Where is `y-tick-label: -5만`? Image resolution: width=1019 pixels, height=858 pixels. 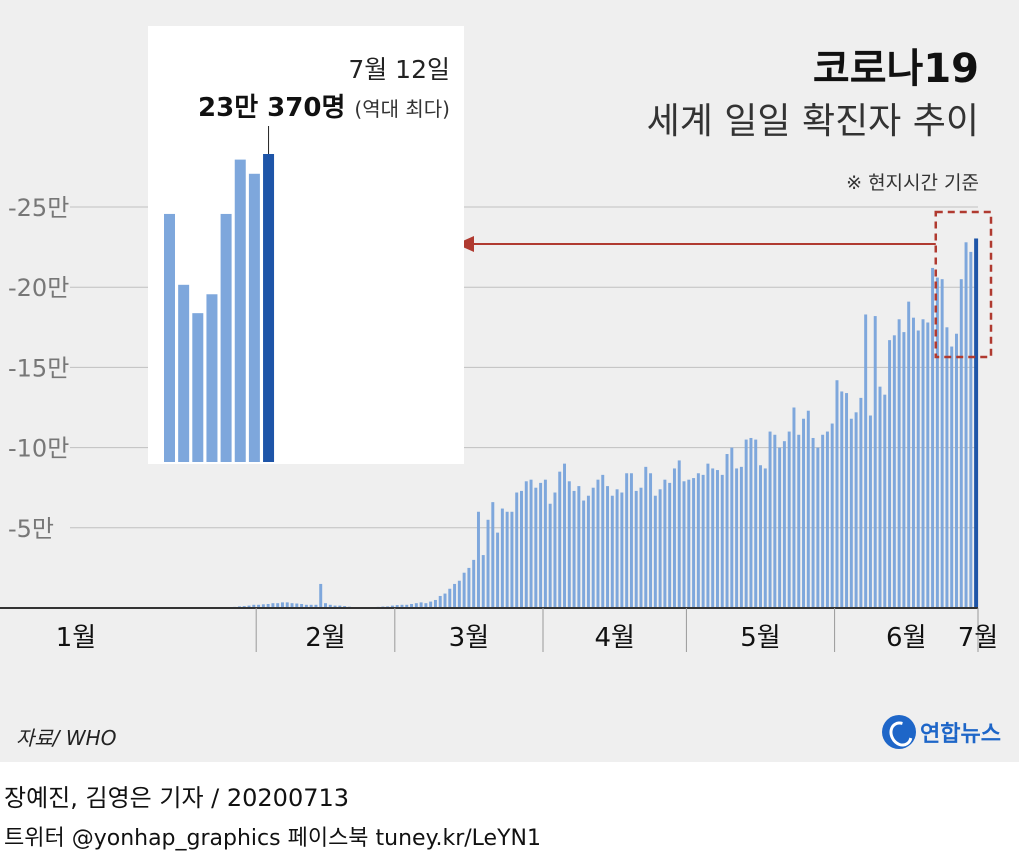
y-tick-label: -5만 is located at coordinates (31, 529).